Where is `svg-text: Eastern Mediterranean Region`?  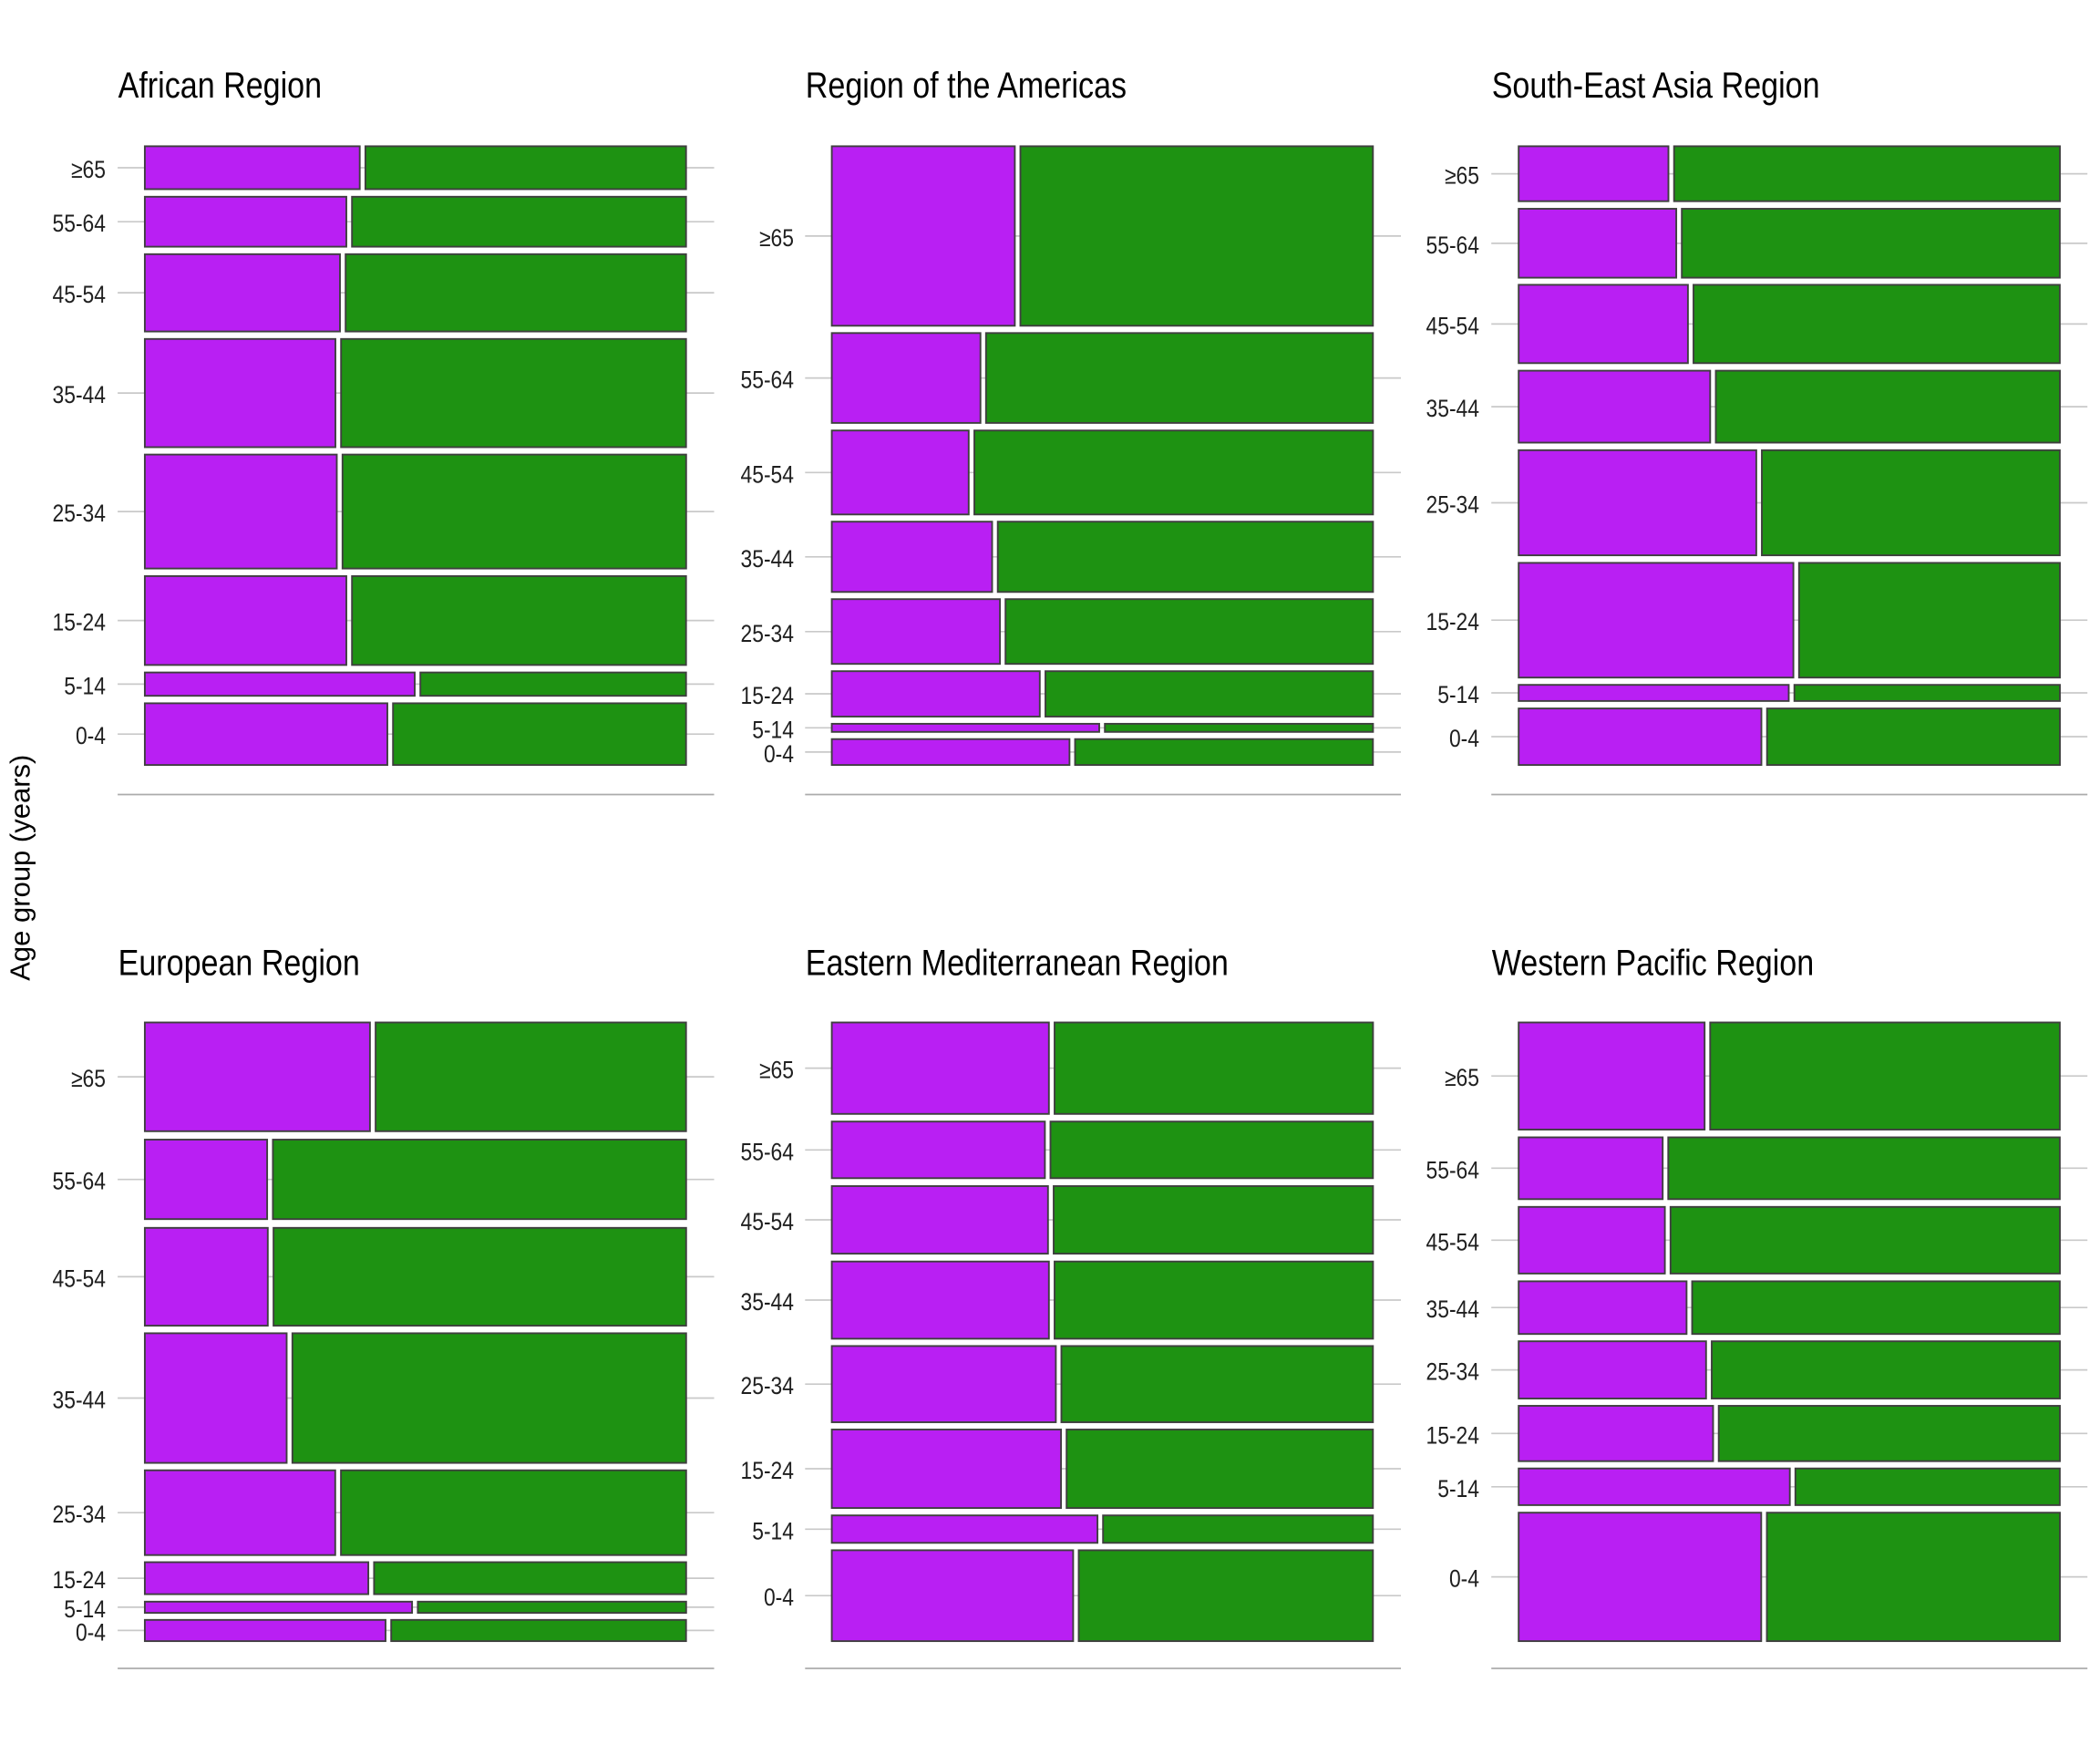 svg-text: Eastern Mediterranean Region is located at coordinates (1017, 963).